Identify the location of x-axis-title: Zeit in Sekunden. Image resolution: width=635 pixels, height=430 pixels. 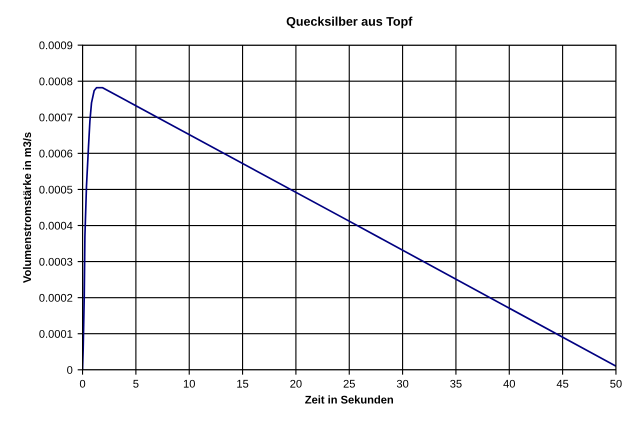
(349, 399).